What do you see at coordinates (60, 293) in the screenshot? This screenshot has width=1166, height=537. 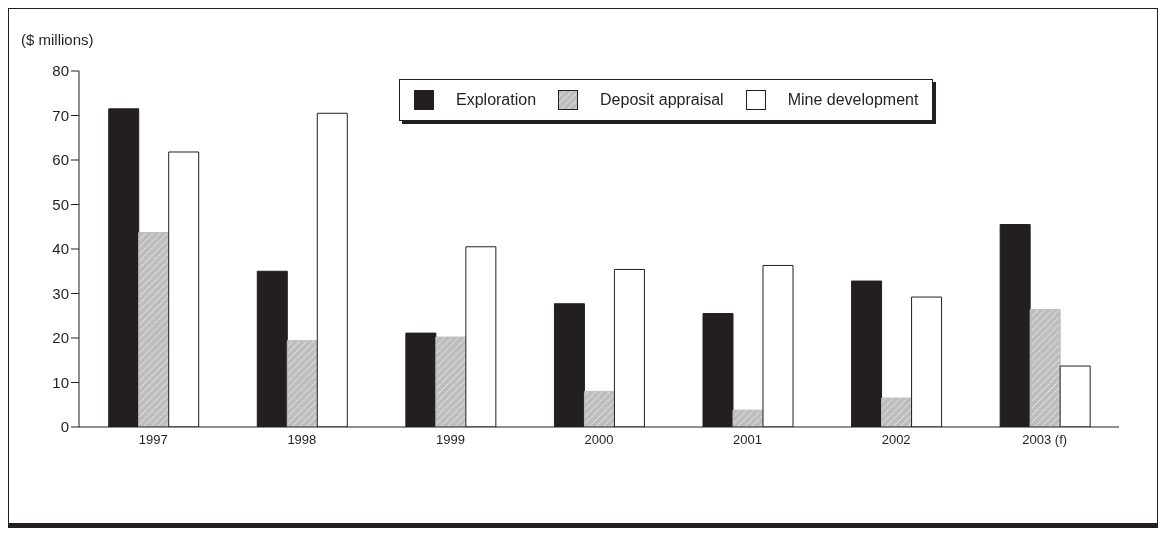 I see `y-tick-label: 30` at bounding box center [60, 293].